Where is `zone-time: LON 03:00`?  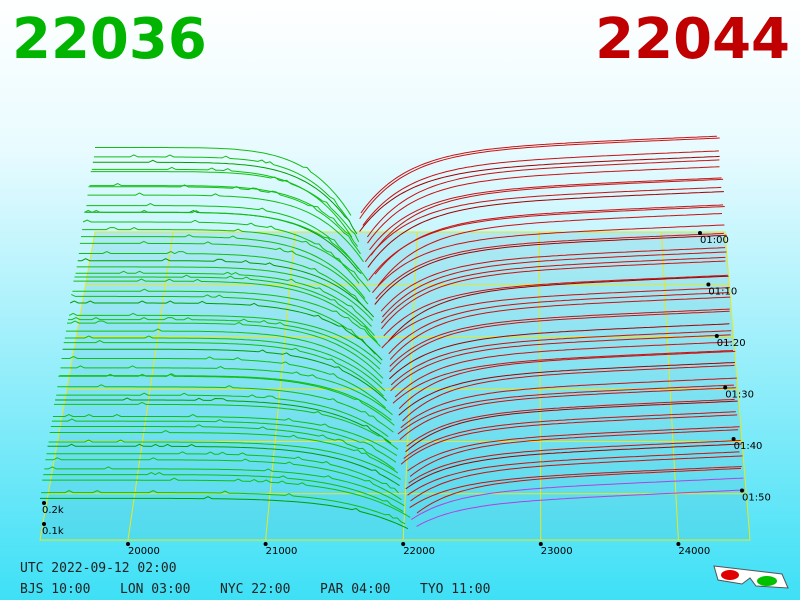 zone-time: LON 03:00 is located at coordinates (155, 589).